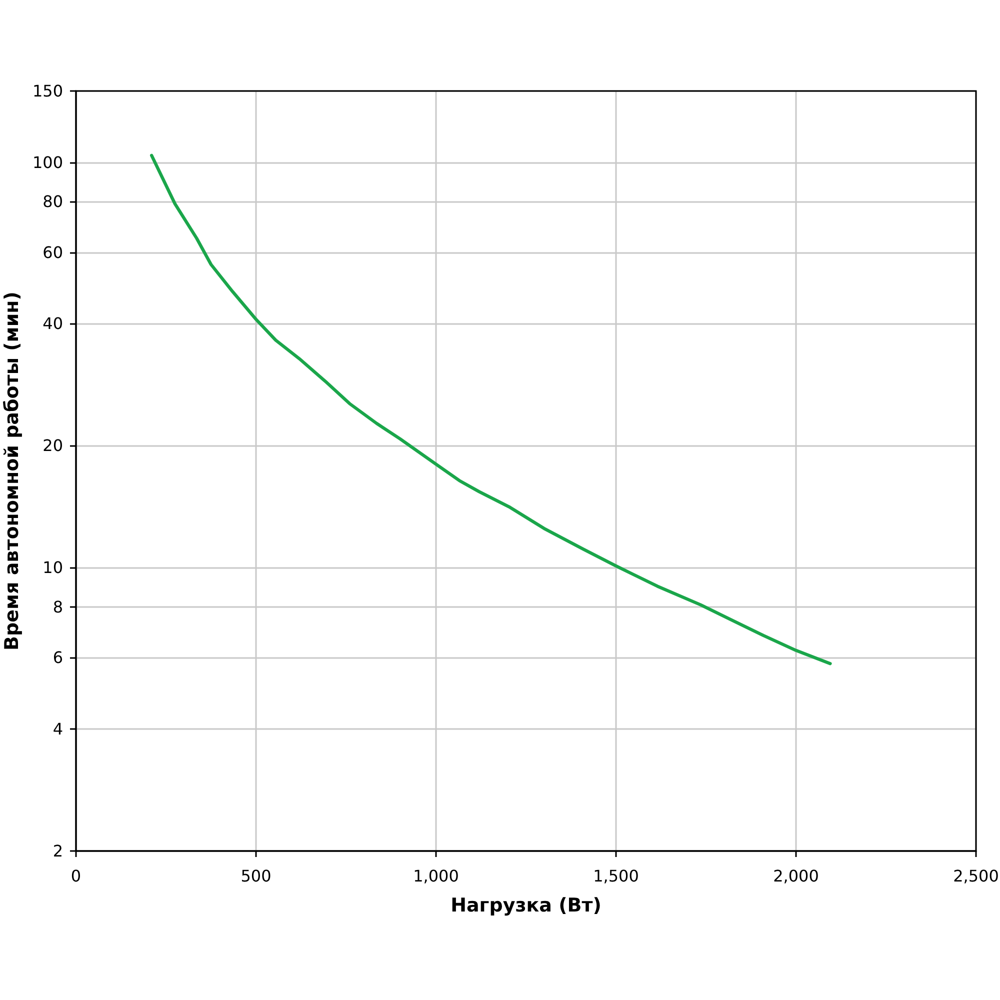  I want to click on y-tick-label: 6, so click(57, 658).